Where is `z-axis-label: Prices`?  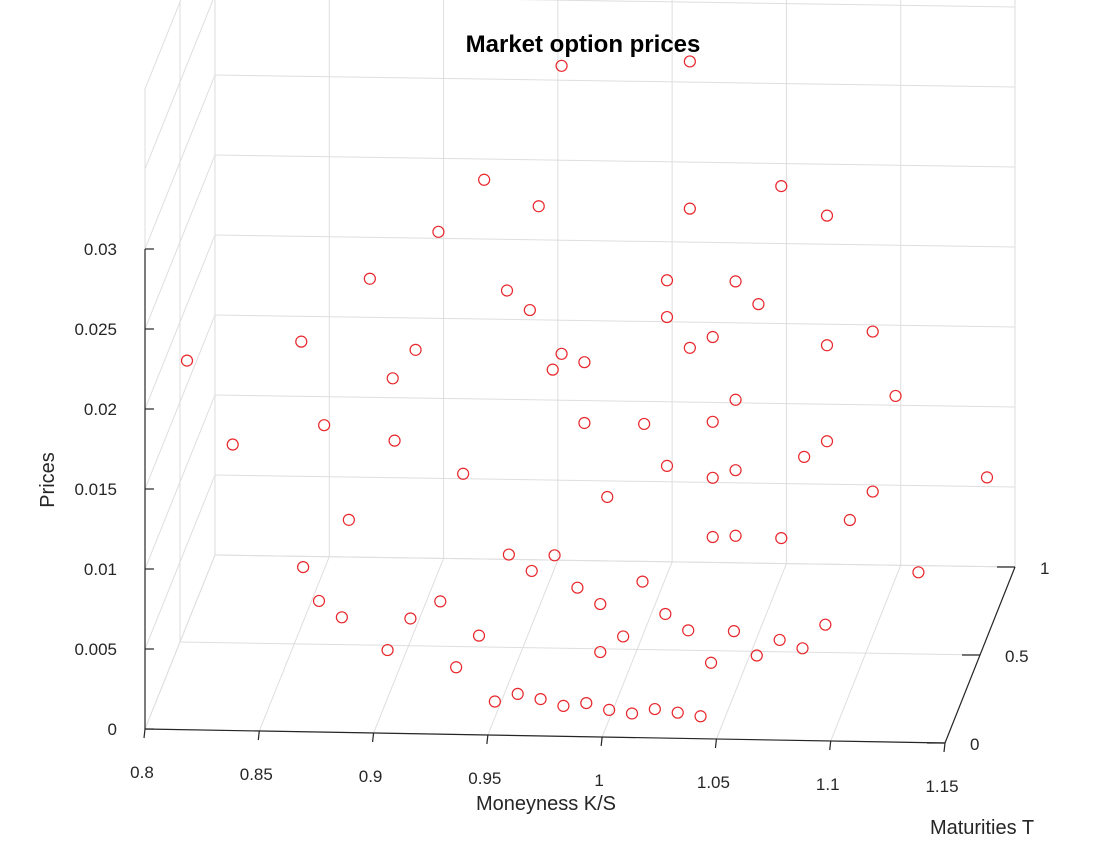 z-axis-label: Prices is located at coordinates (48, 480).